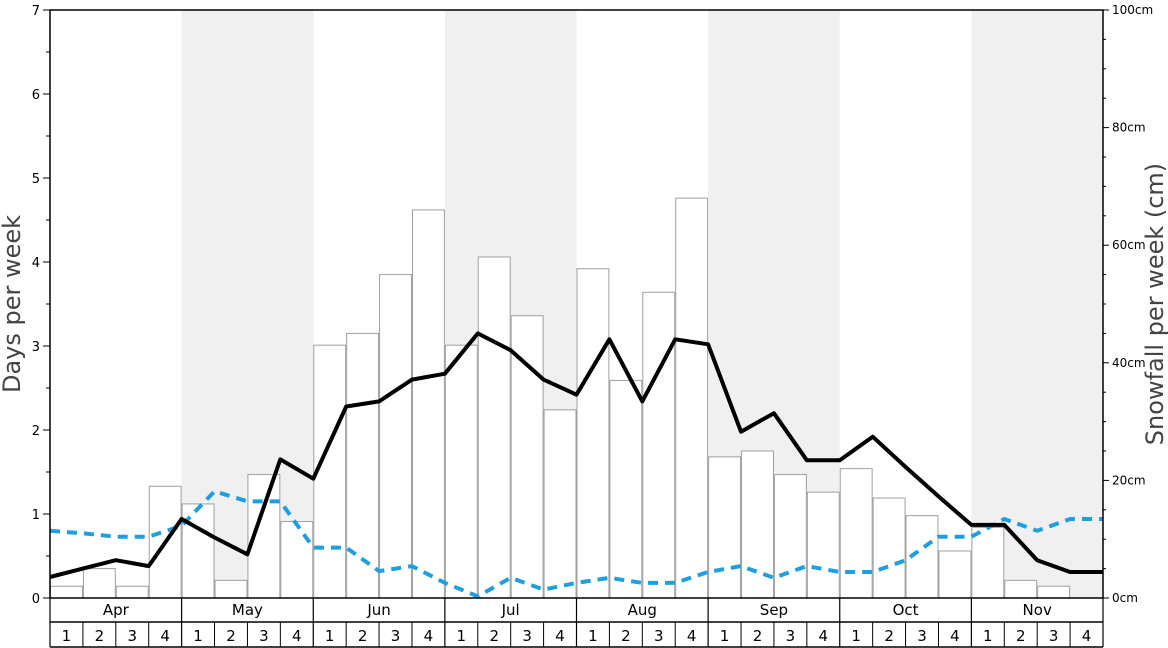 The width and height of the screenshot is (1168, 648). What do you see at coordinates (36, 179) in the screenshot?
I see `left-tick-label: 5` at bounding box center [36, 179].